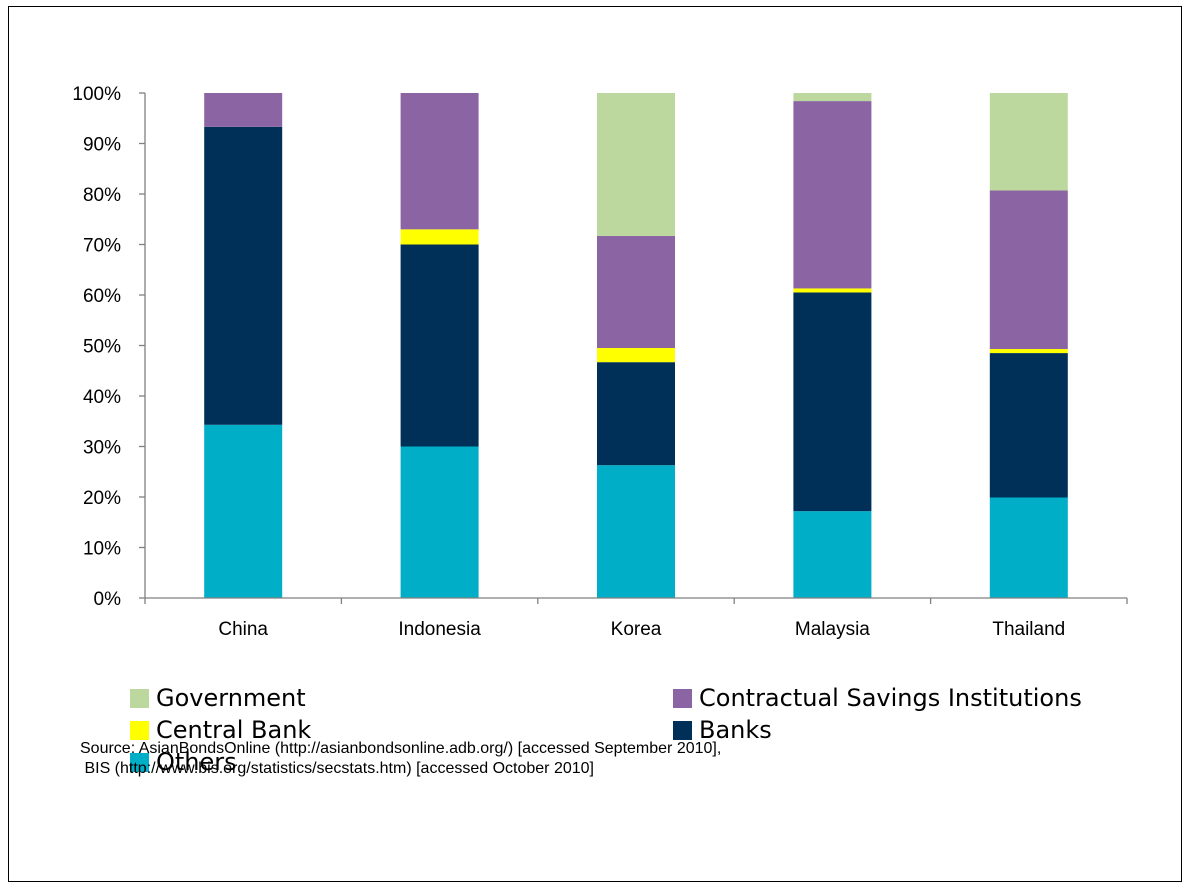 The height and width of the screenshot is (888, 1190). Describe the element at coordinates (102, 195) in the screenshot. I see `y-tick-label: 80%` at that location.